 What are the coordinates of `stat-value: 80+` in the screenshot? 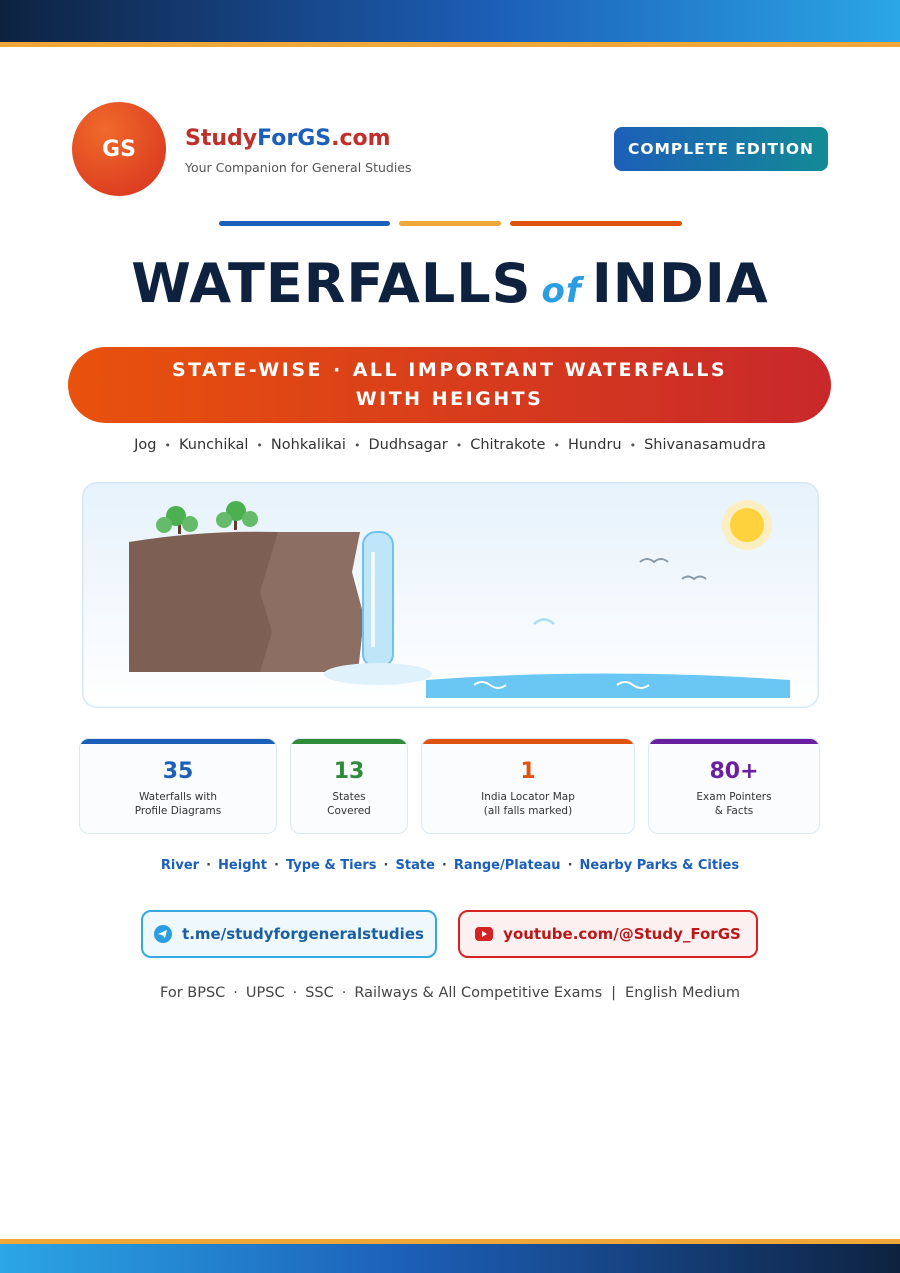 It's located at (734, 771).